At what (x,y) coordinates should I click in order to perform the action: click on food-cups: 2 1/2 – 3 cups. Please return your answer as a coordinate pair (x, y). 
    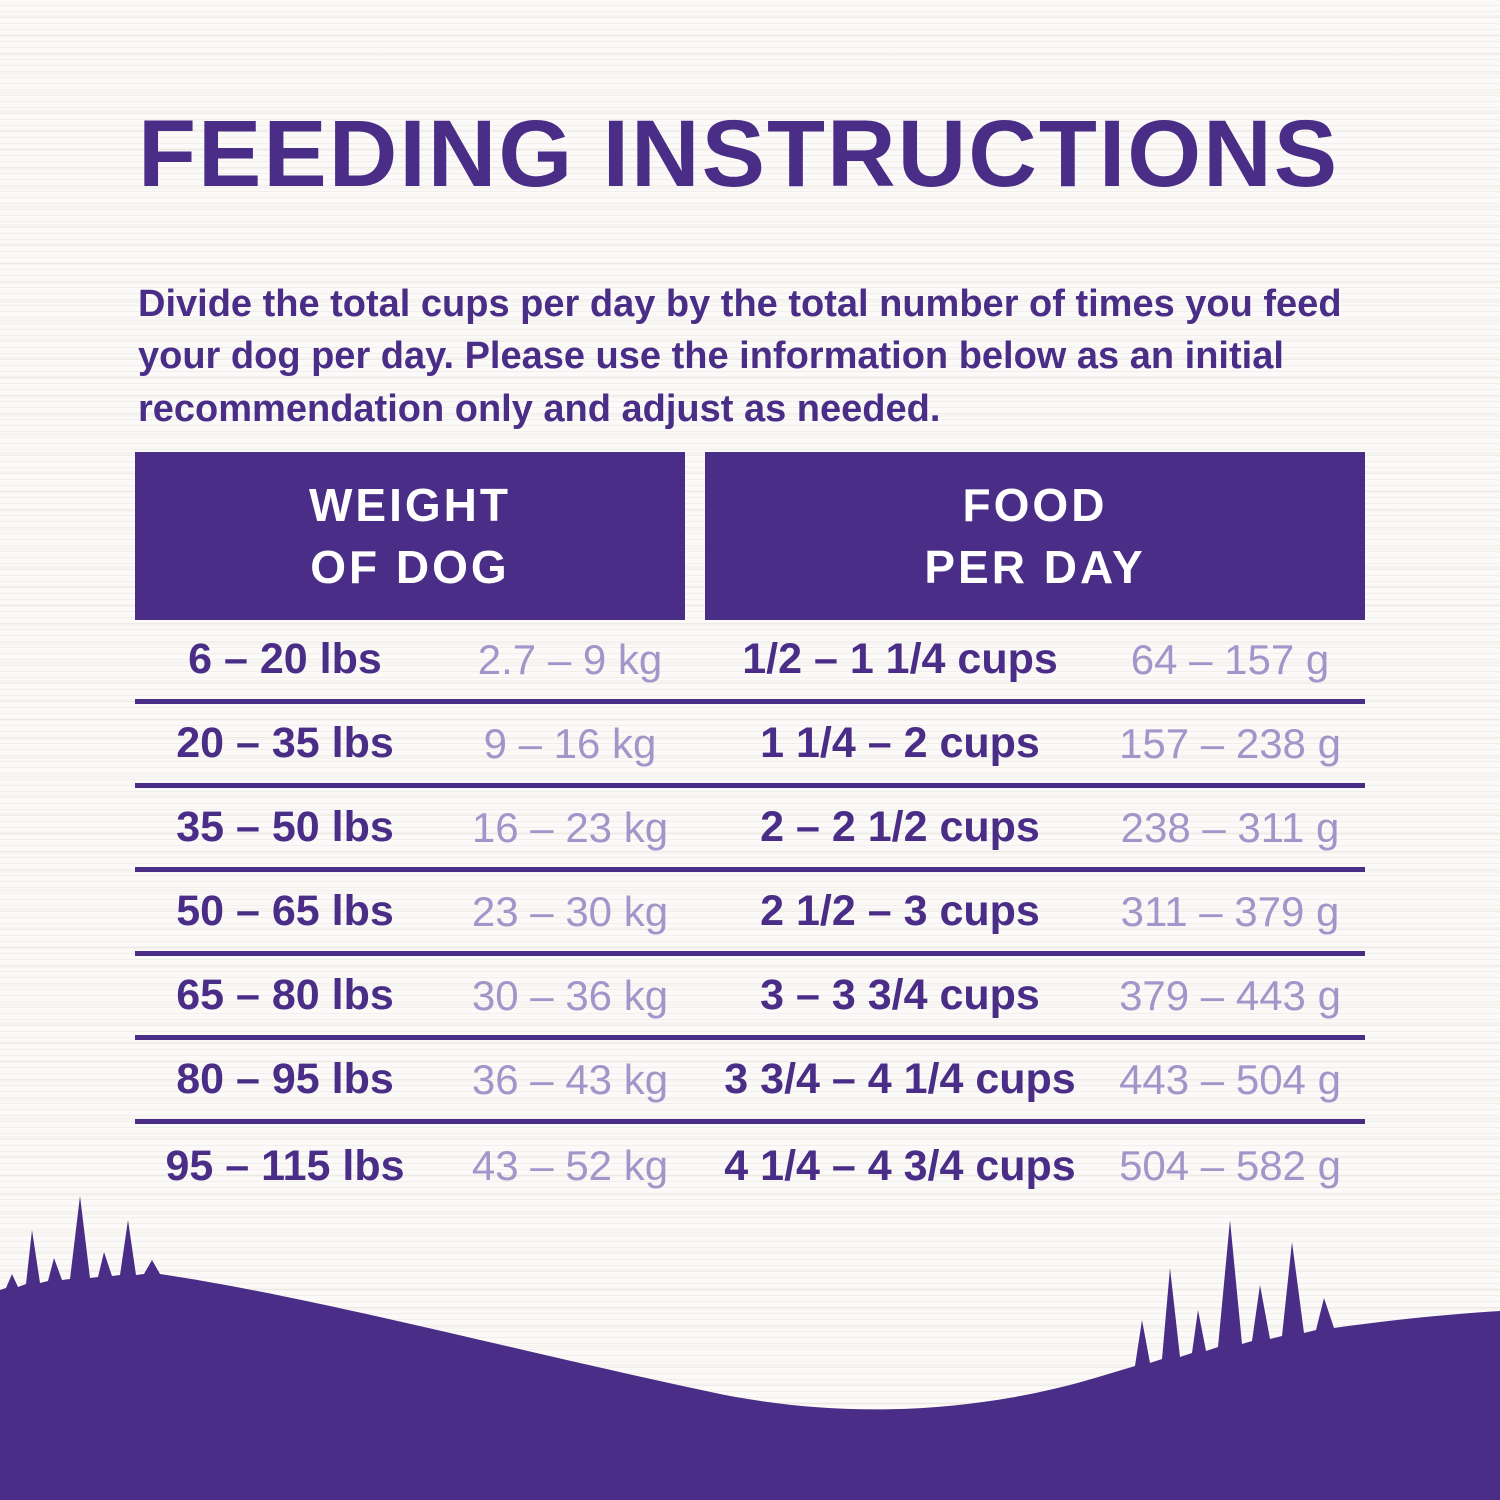
    Looking at the image, I should click on (900, 911).